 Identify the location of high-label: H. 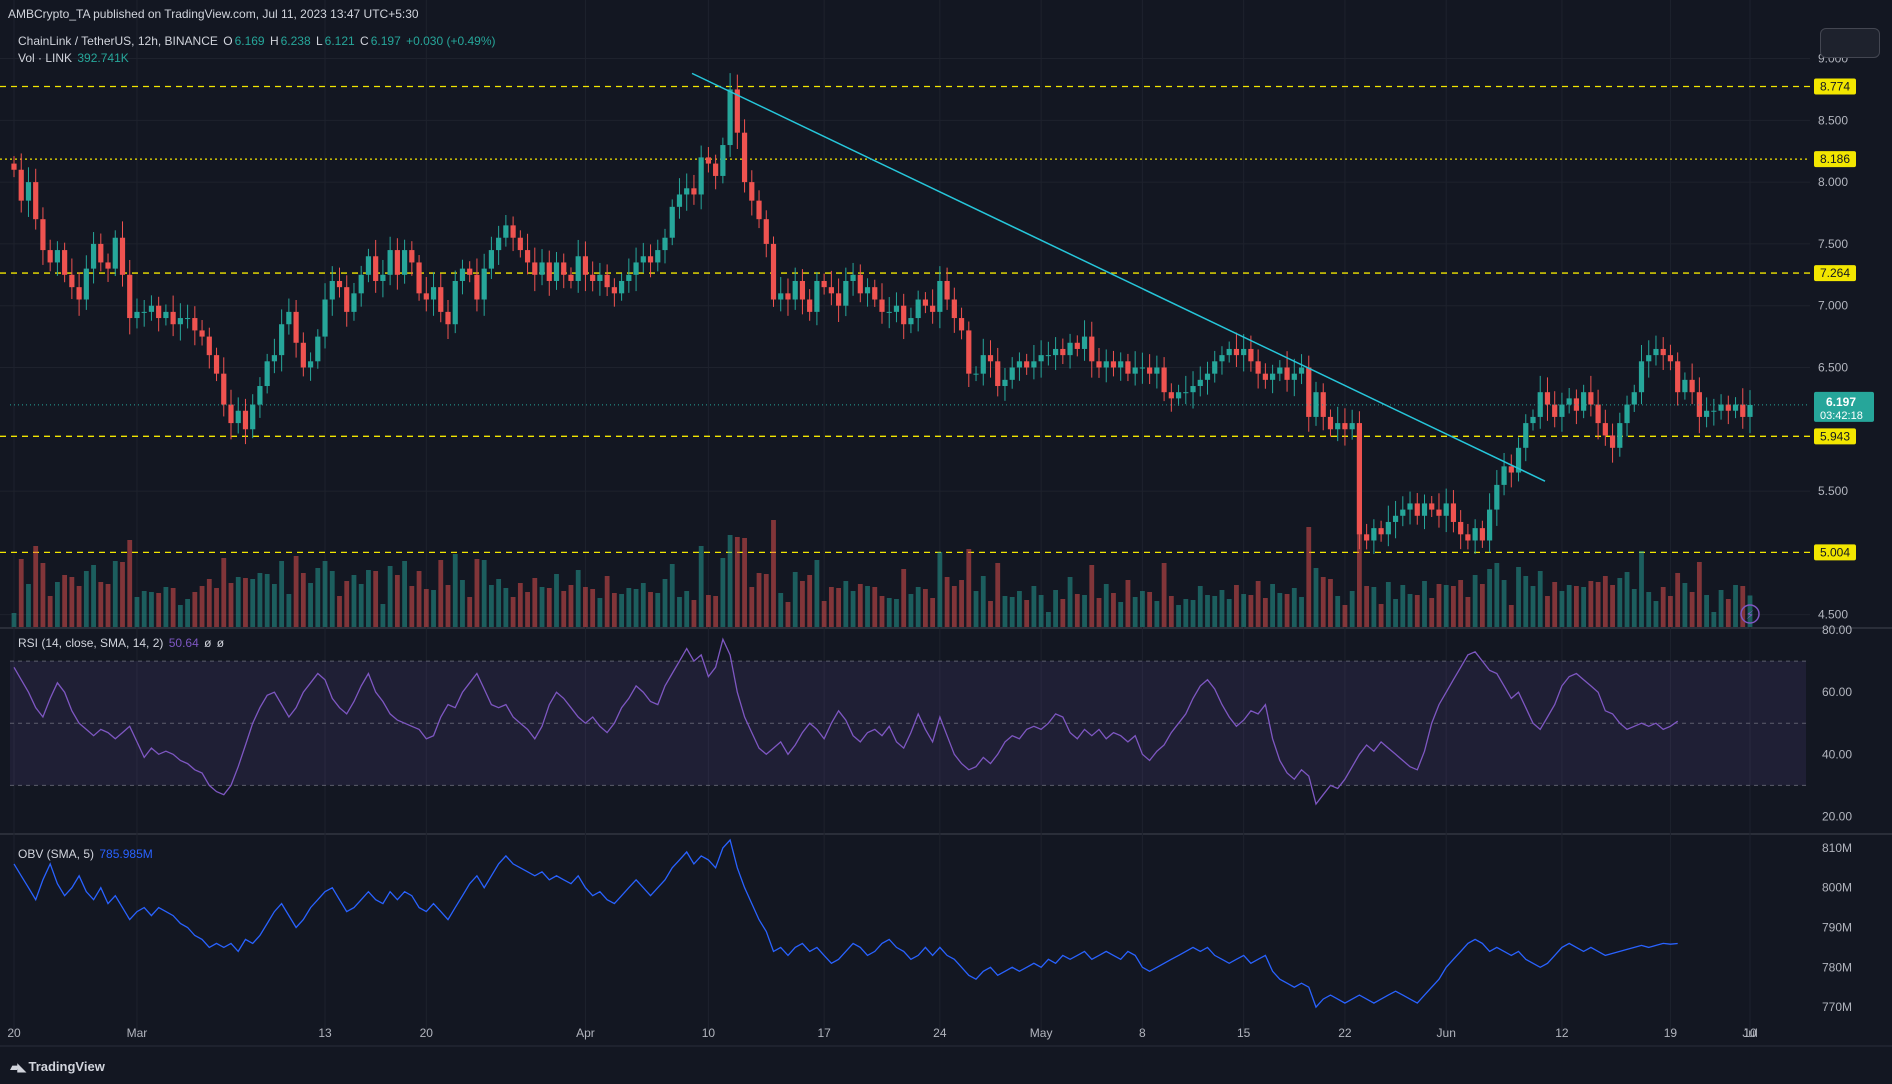
(274, 41).